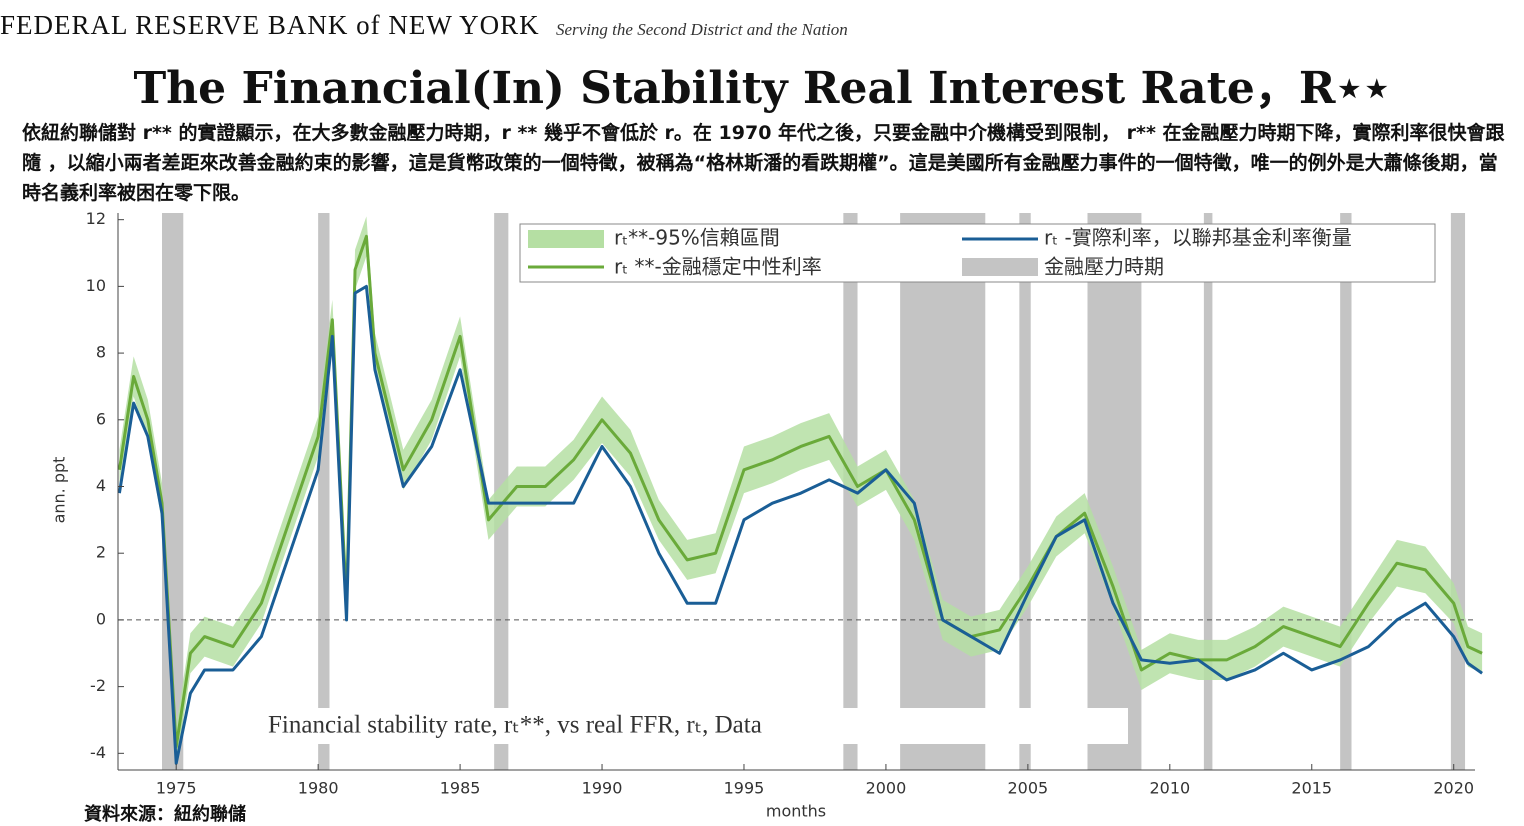 This screenshot has height=826, width=1524. Describe the element at coordinates (98, 752) in the screenshot. I see `y-tick-label: -4` at that location.